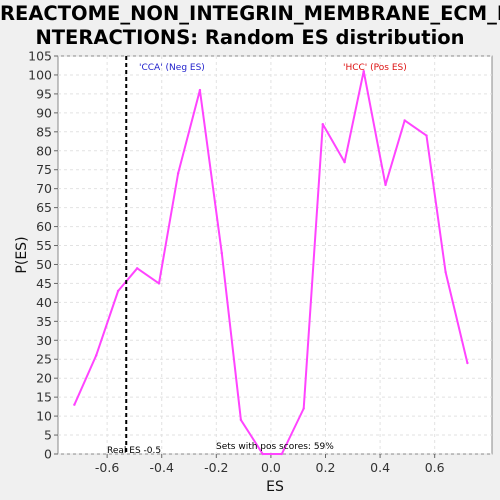 This screenshot has height=500, width=500. I want to click on y-tick-label: 5, so click(48, 435).